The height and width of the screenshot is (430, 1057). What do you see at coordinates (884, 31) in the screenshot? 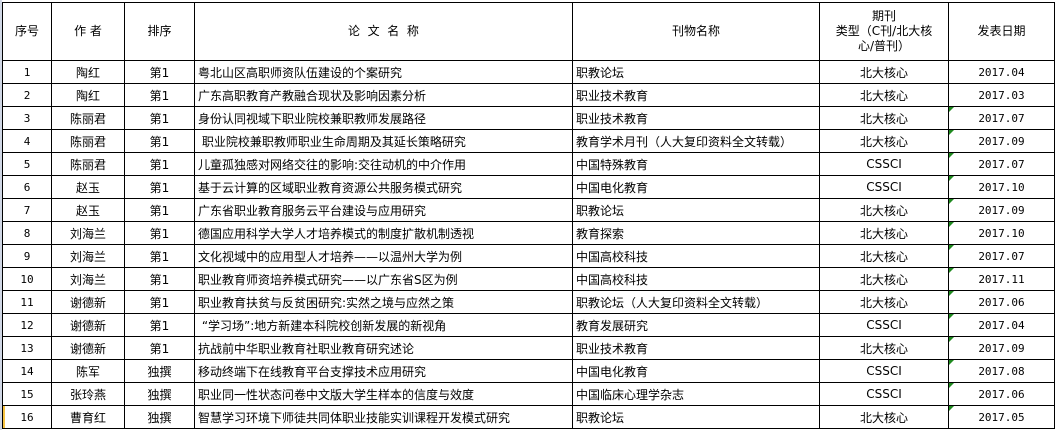
I see `header-type: 期刊 类型（C刊/北大核心/普刊）` at bounding box center [884, 31].